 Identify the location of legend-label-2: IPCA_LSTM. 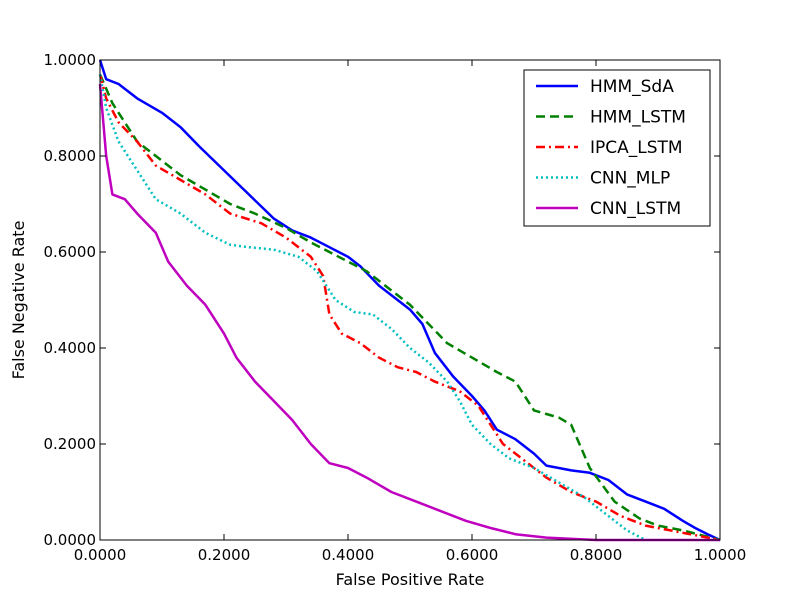
(636, 148).